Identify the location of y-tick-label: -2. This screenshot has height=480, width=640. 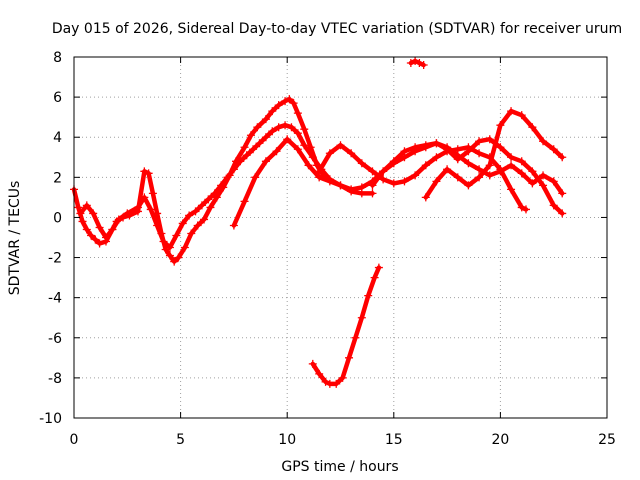
(55, 259).